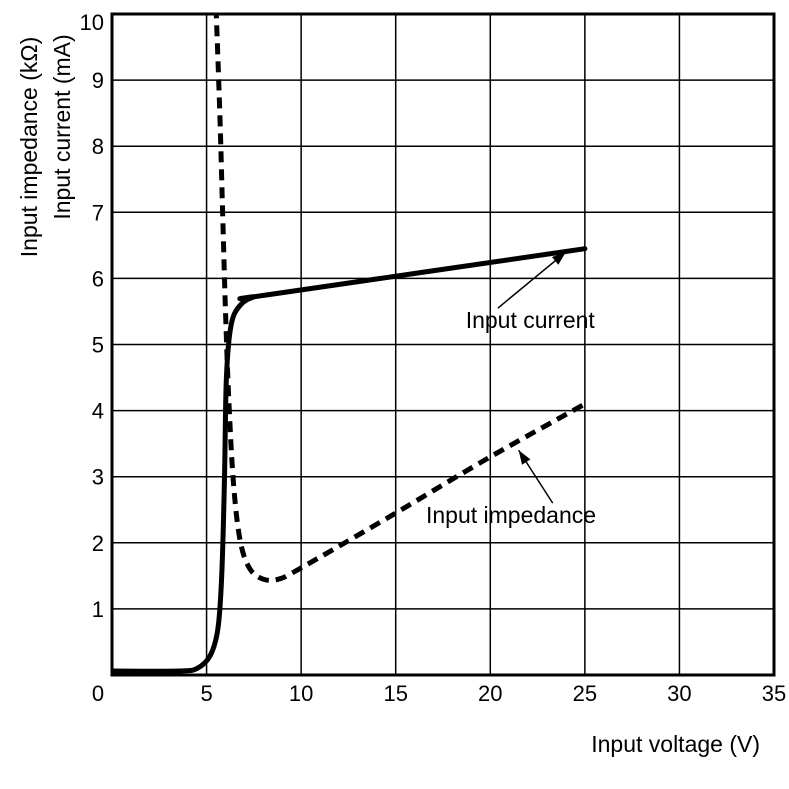 This screenshot has width=789, height=789. What do you see at coordinates (98, 609) in the screenshot?
I see `y-tick-label: 1` at bounding box center [98, 609].